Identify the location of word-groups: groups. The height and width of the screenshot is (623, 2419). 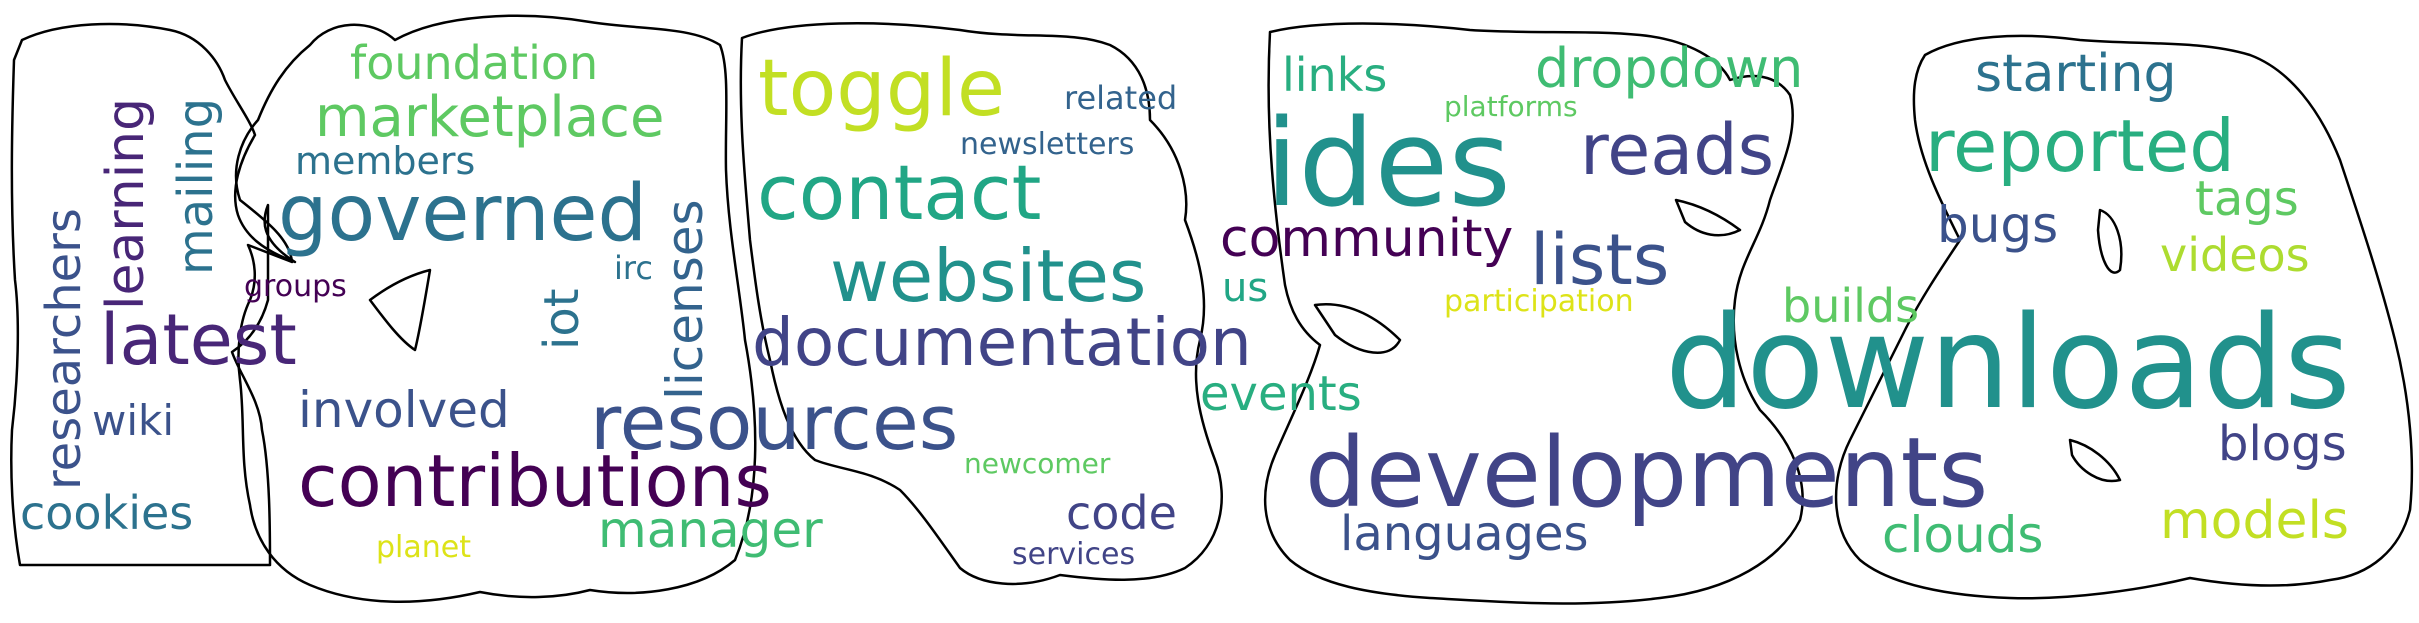
(295, 286).